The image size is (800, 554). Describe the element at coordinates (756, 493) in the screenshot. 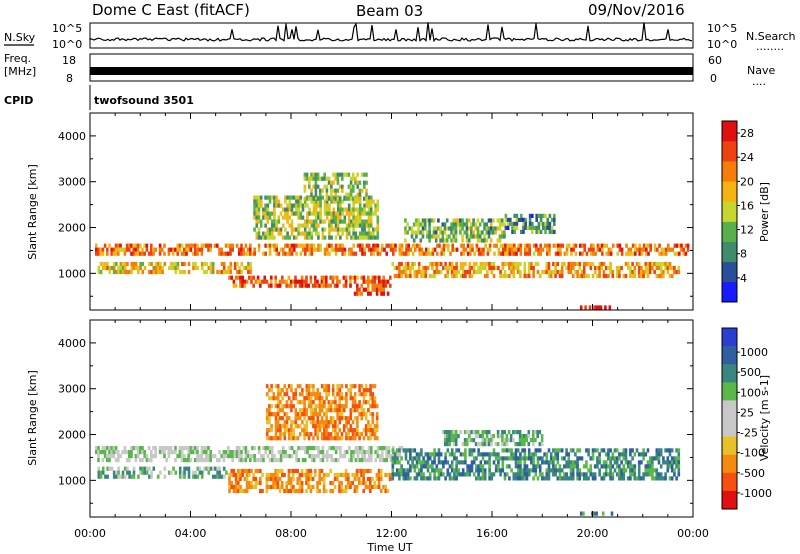

I see `velocity-colorbar-tick-7: -1000` at that location.